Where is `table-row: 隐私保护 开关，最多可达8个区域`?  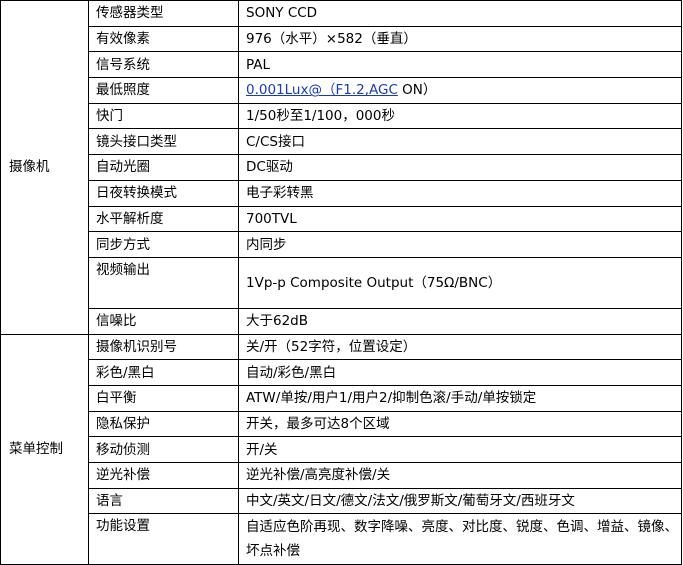
table-row: 隐私保护 开关，最多可达8个区域 is located at coordinates (341, 424).